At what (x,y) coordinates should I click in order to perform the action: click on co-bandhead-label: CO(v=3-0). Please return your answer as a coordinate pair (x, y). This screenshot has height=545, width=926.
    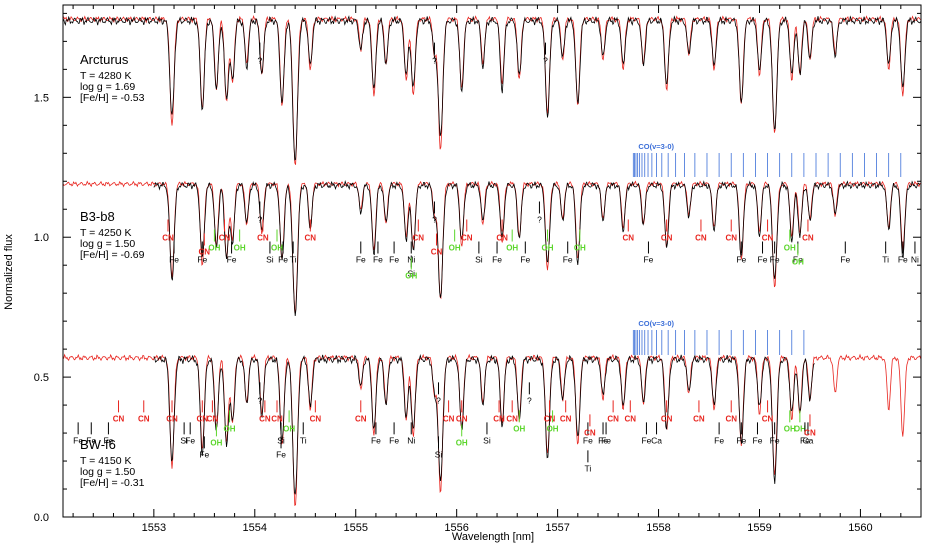
    Looking at the image, I should click on (656, 146).